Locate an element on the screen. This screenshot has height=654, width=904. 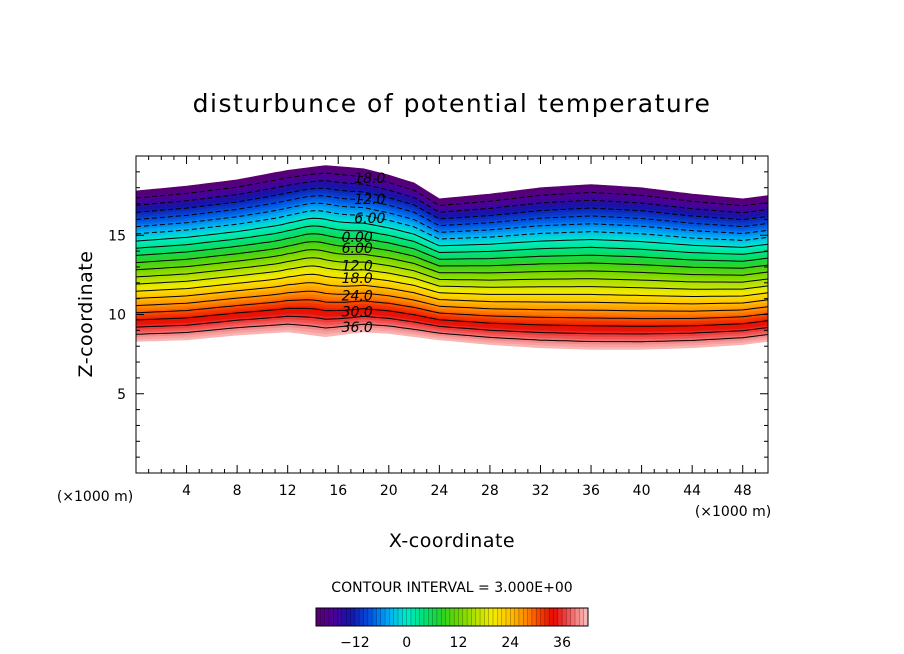
colorbar-frame is located at coordinates (452, 617).